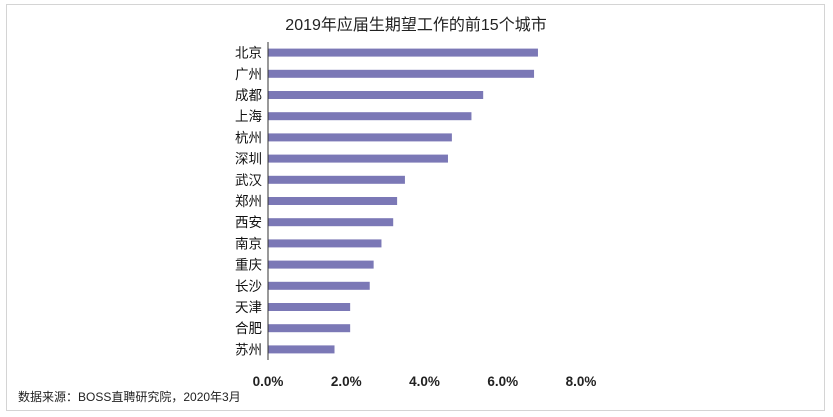 The height and width of the screenshot is (417, 833). Describe the element at coordinates (248, 159) in the screenshot. I see `category-label: 深圳` at that location.